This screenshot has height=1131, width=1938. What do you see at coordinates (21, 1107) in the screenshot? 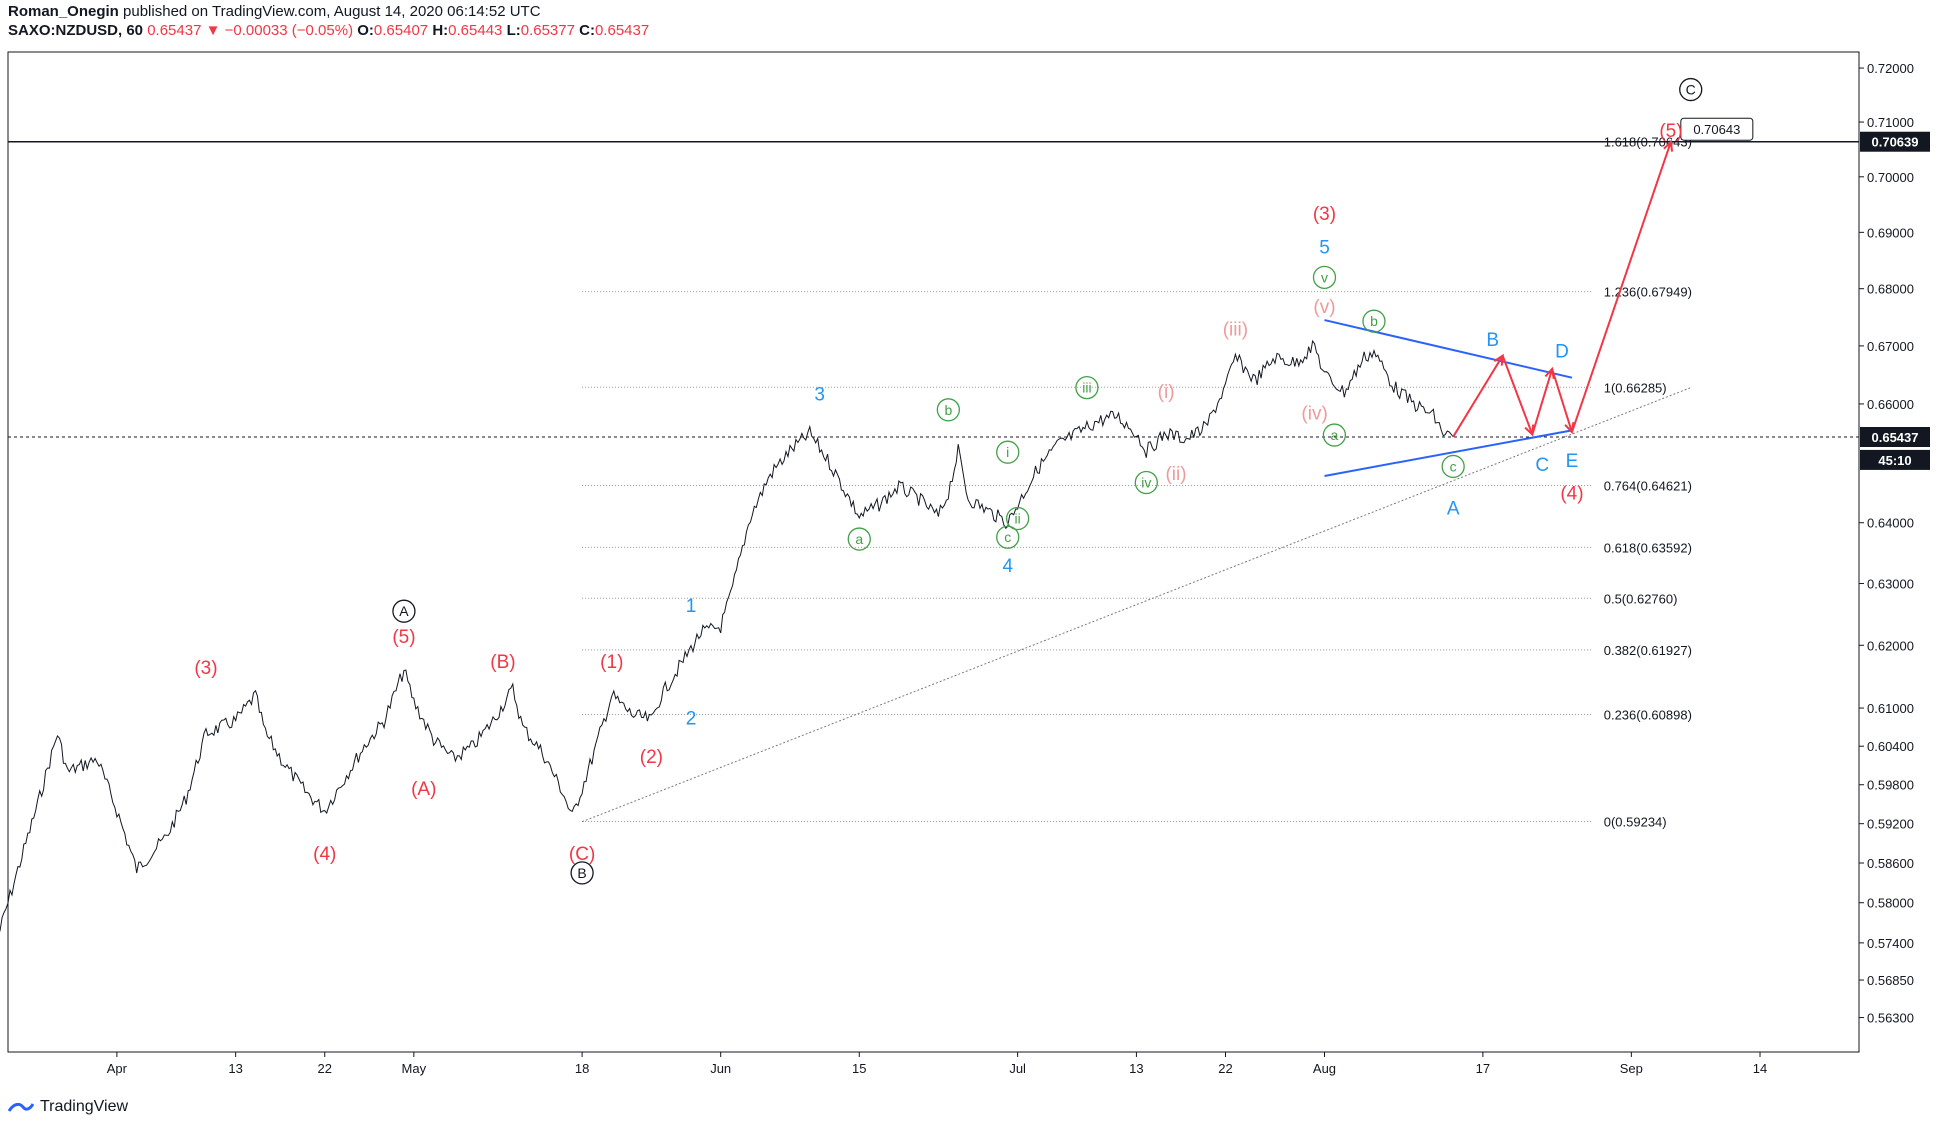
I see `tradingview-logo-icon` at bounding box center [21, 1107].